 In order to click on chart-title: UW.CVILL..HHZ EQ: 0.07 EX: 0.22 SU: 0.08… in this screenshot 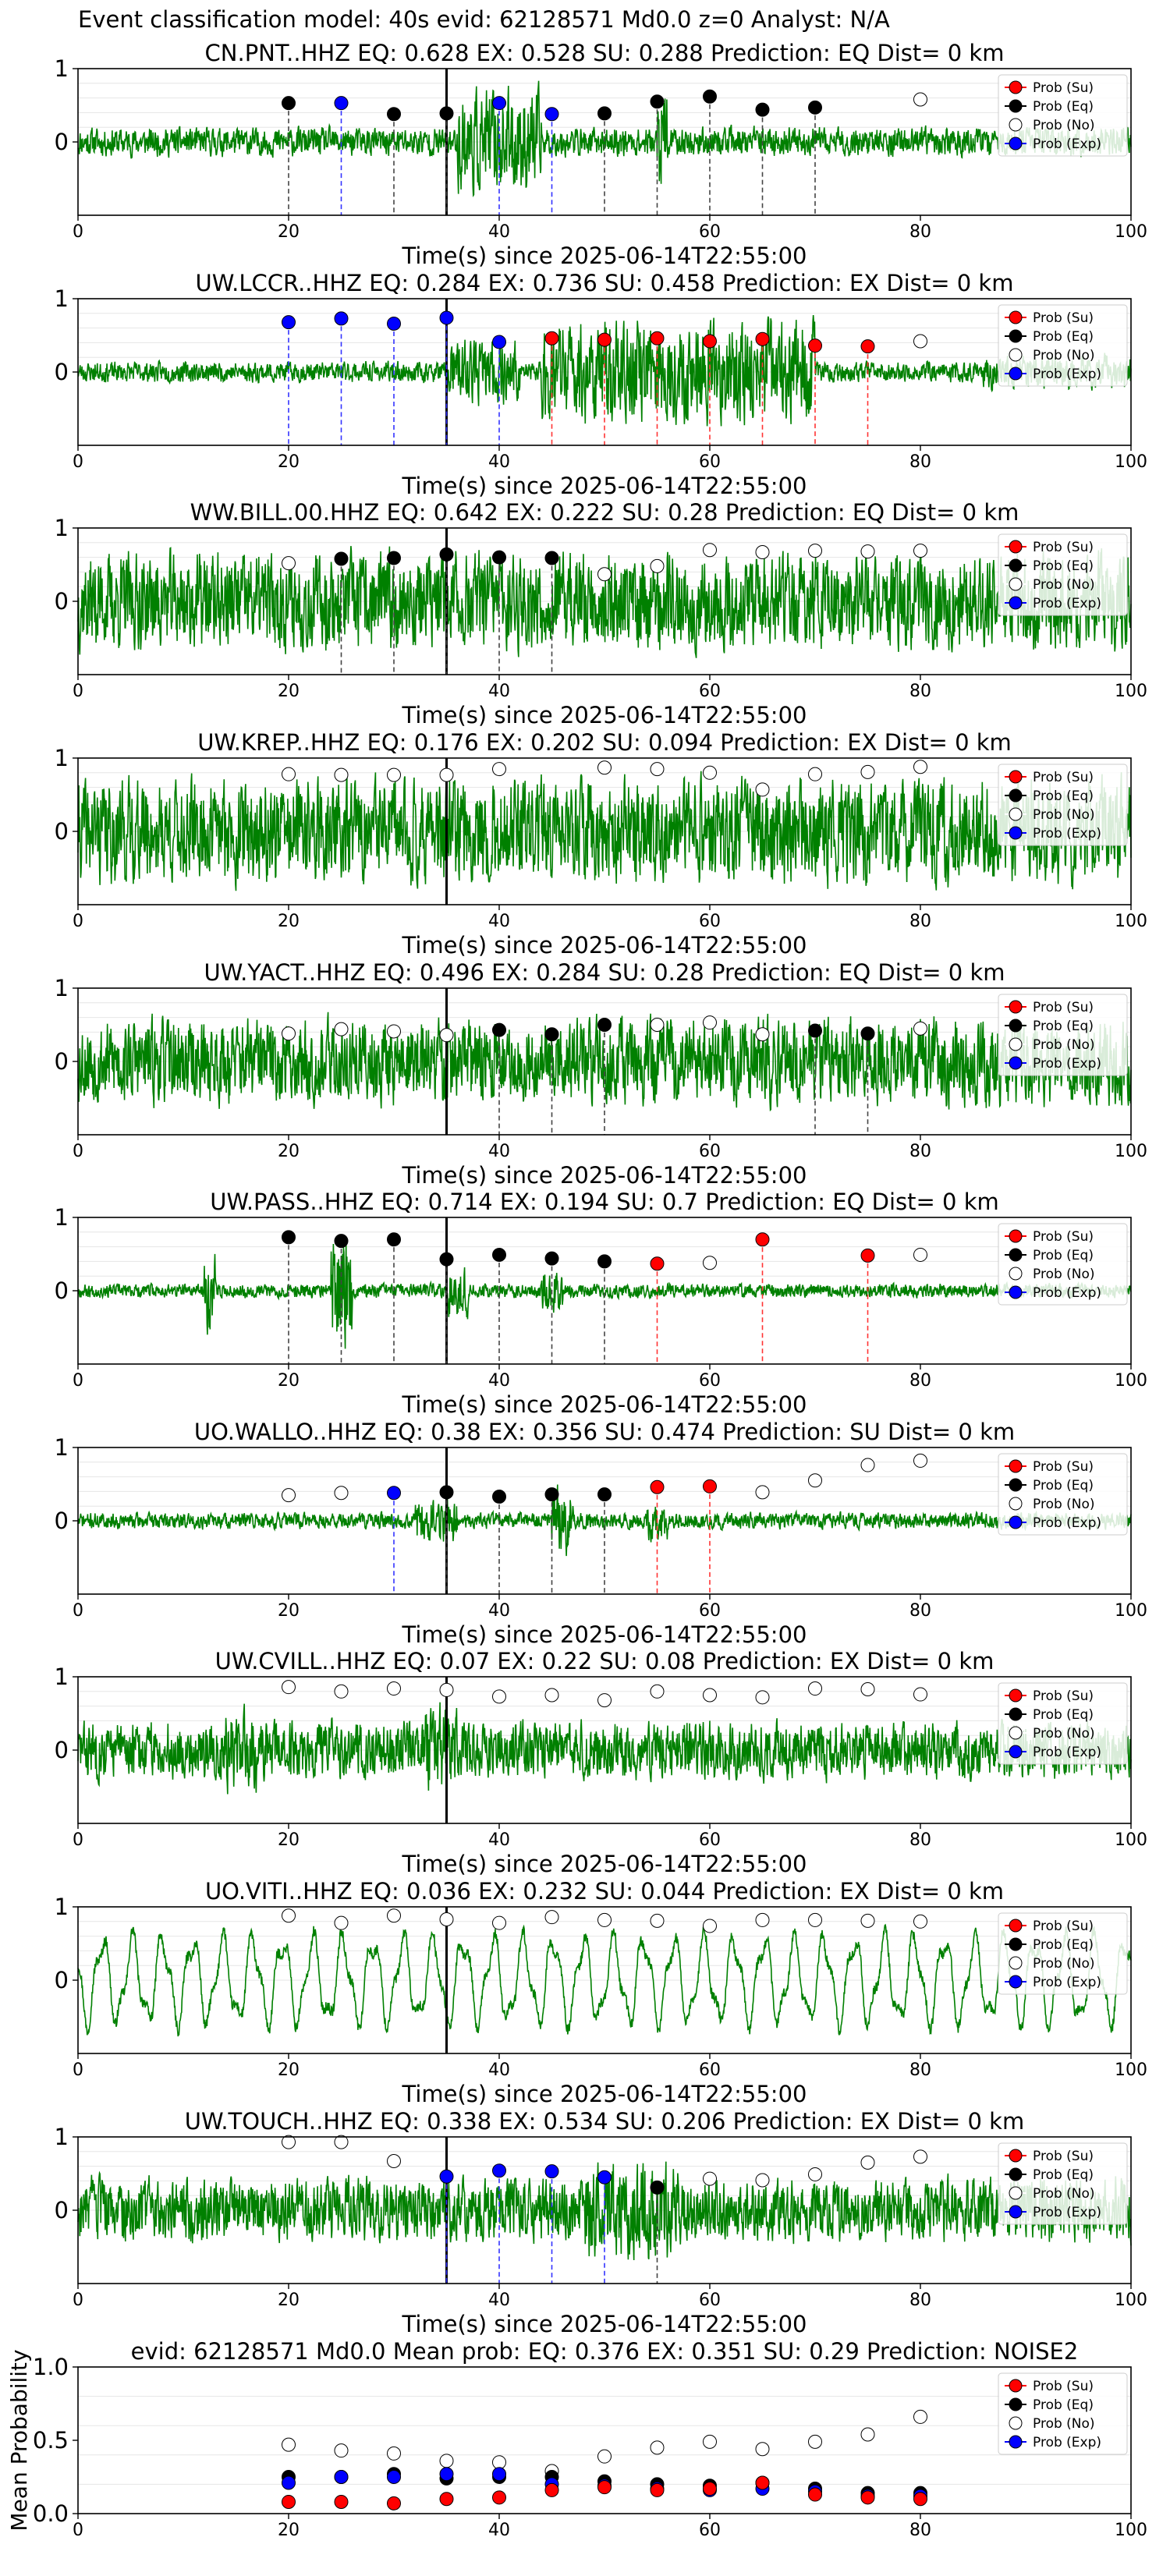, I will do `click(605, 1661)`.